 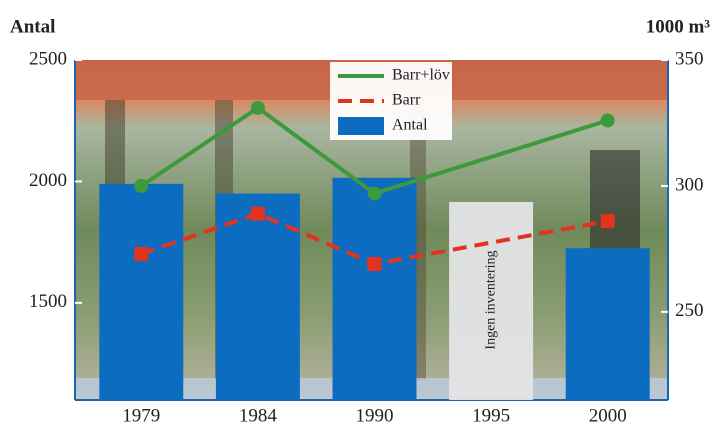 I want to click on x-tick-label: 1979, so click(x=141, y=415).